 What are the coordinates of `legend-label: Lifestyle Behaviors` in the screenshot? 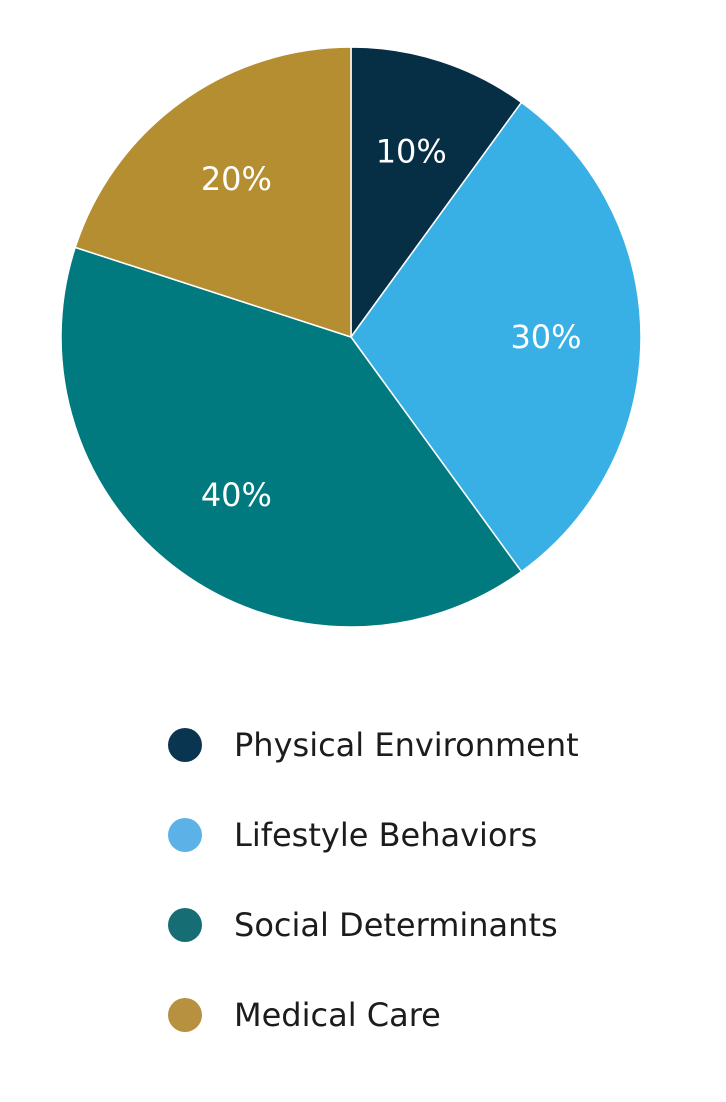 It's located at (386, 835).